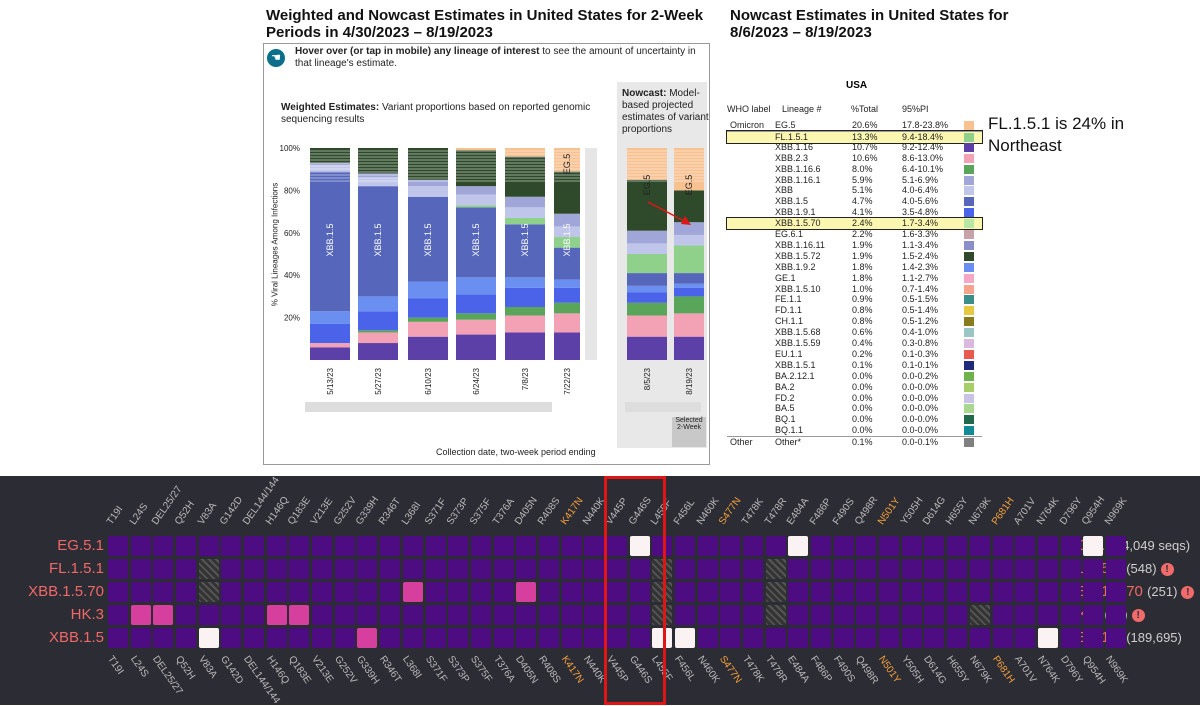  Describe the element at coordinates (854, 419) in the screenshot. I see `table-row: BQ.1 0.0% 0.0-0.0%` at that location.